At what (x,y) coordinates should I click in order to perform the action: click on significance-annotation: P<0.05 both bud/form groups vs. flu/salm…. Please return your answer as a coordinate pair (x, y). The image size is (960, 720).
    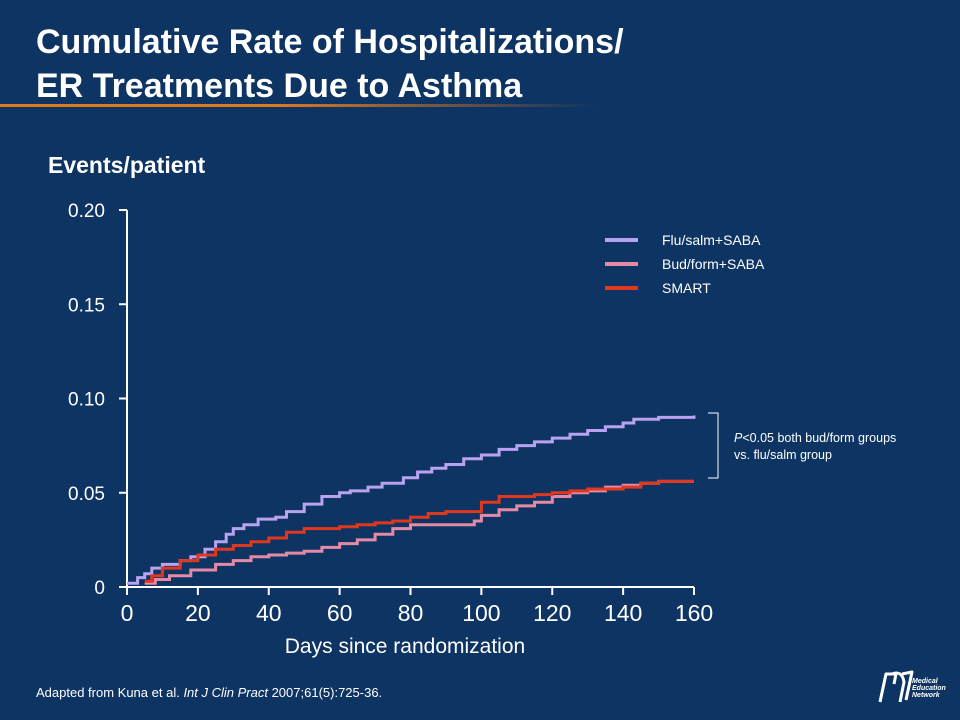
    Looking at the image, I should click on (844, 447).